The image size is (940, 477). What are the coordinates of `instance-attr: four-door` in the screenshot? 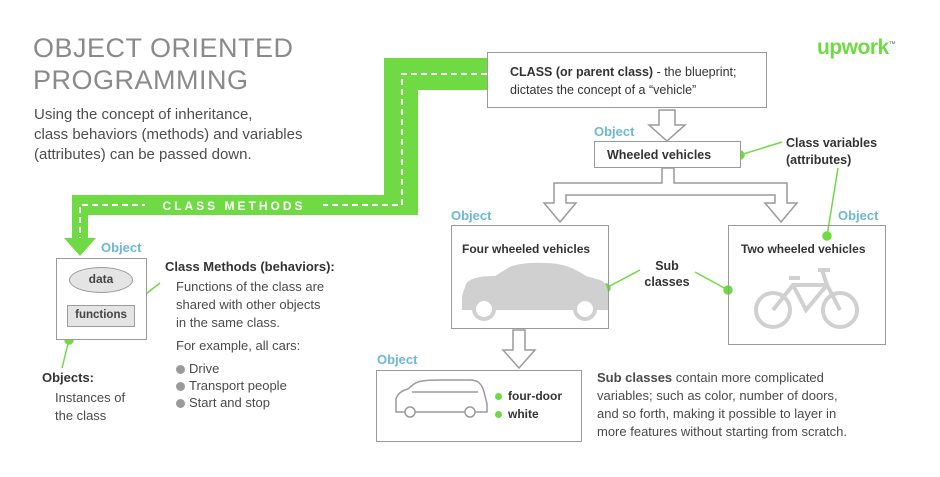 It's located at (528, 396).